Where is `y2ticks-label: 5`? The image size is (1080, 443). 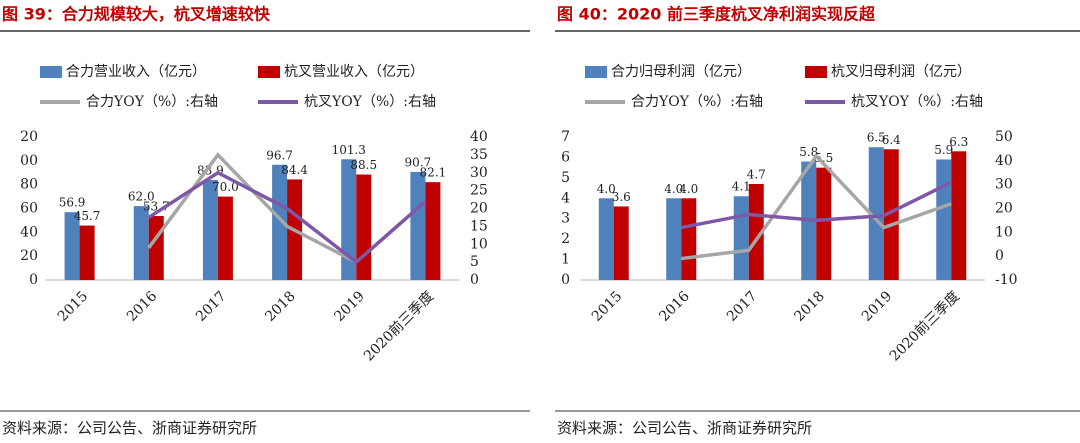 y2ticks-label: 5 is located at coordinates (474, 262).